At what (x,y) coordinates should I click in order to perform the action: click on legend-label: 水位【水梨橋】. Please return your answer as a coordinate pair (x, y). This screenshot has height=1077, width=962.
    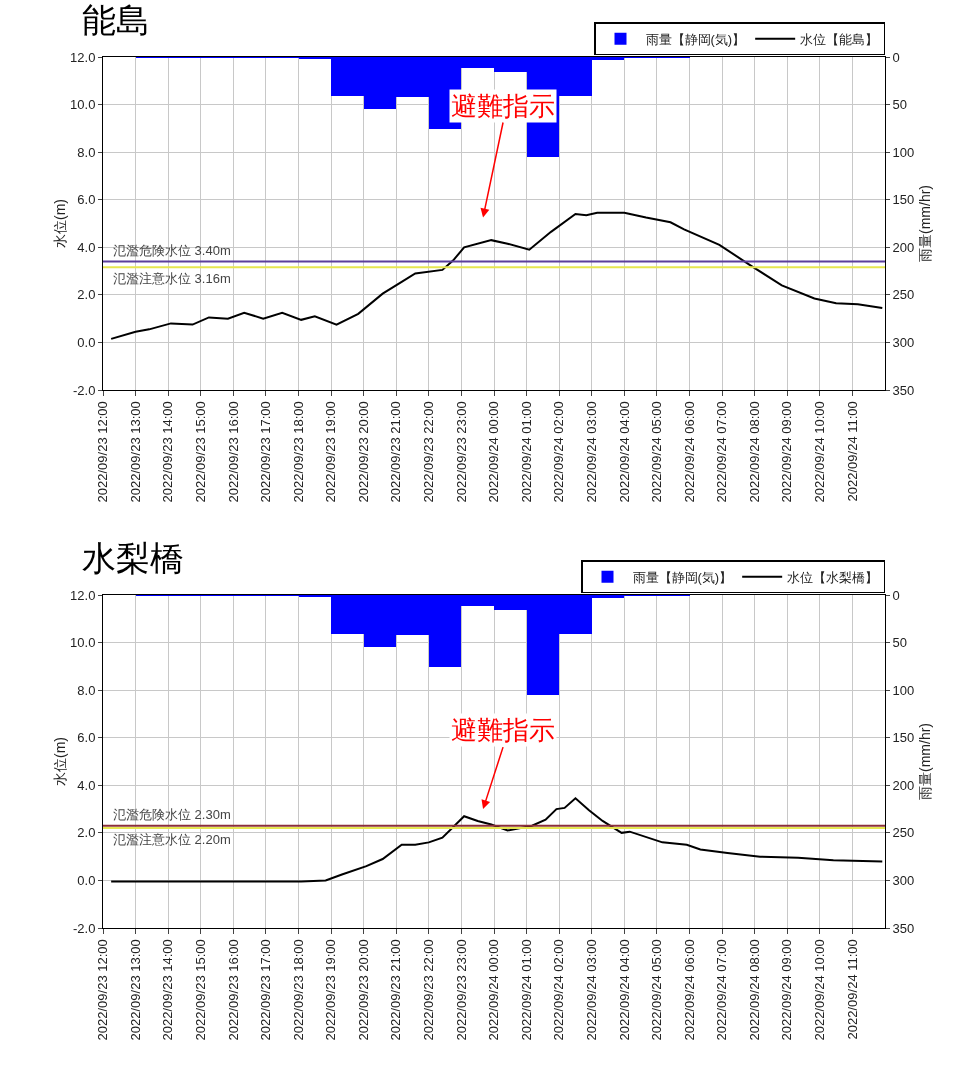
    Looking at the image, I should click on (833, 577).